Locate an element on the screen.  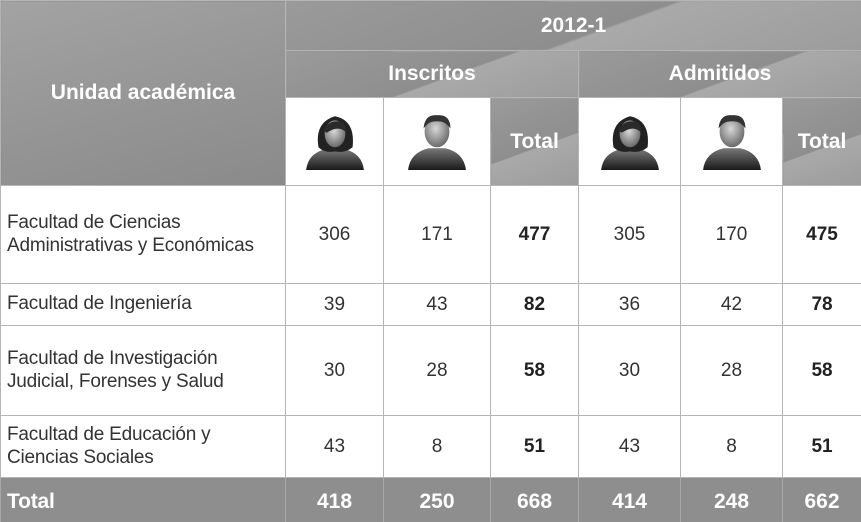
total-cell: 668 is located at coordinates (534, 499).